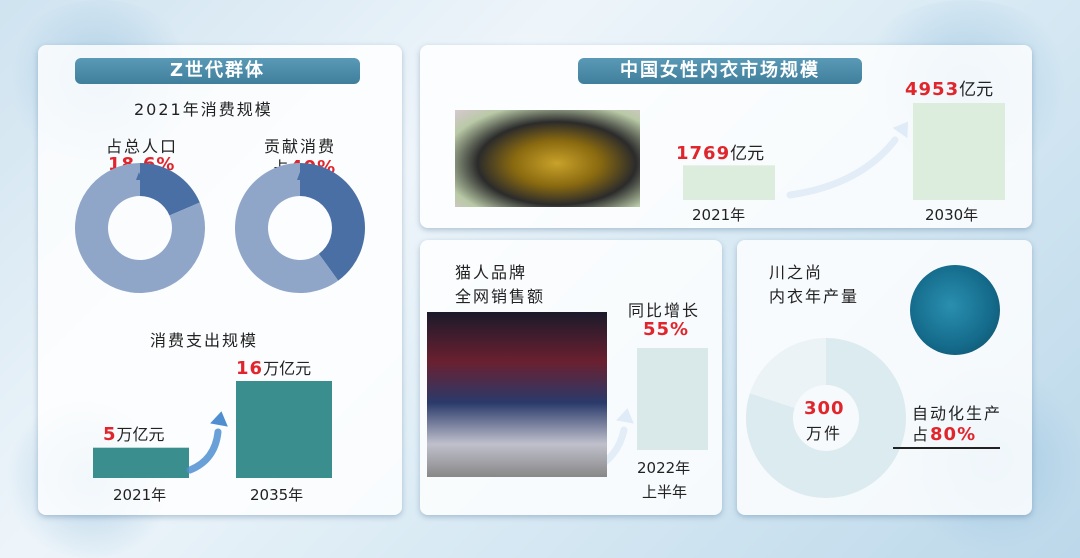 The width and height of the screenshot is (1080, 558). I want to click on maoren-title-2: 全网销售额, so click(500, 296).